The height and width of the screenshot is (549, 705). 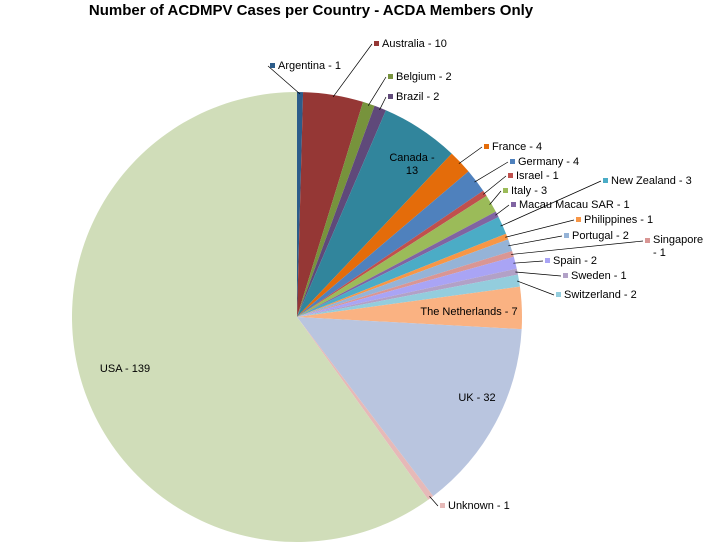 I want to click on slice-label: Germany - 4, so click(x=548, y=162).